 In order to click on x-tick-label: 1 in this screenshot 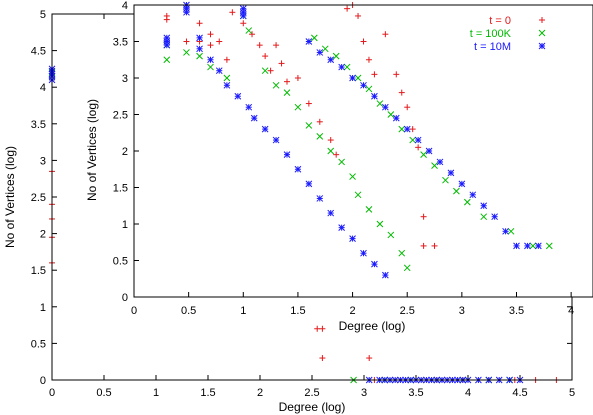, I will do `click(156, 393)`.